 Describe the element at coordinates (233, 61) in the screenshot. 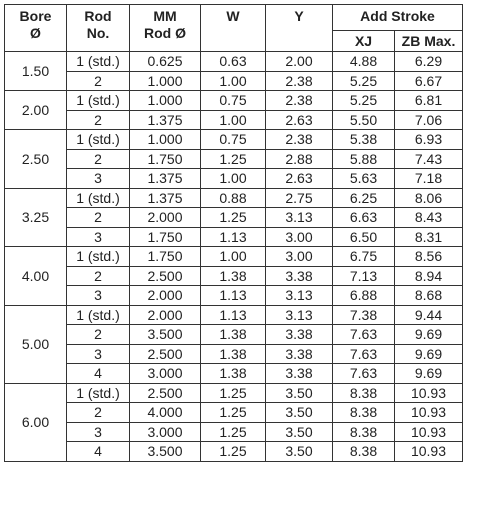

I see `table-cell: 0.63` at that location.